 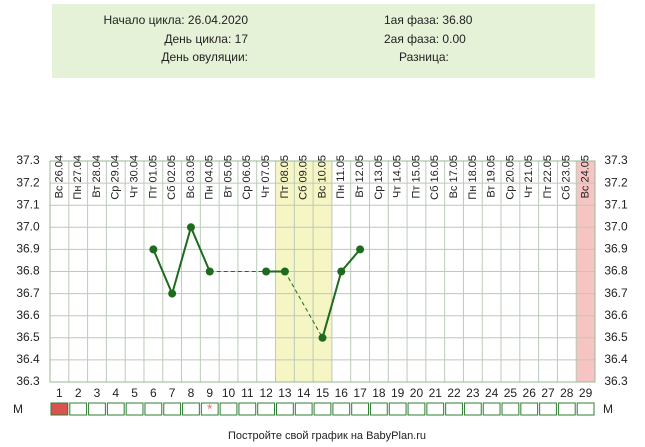 I want to click on day-label: 1, so click(x=59, y=393).